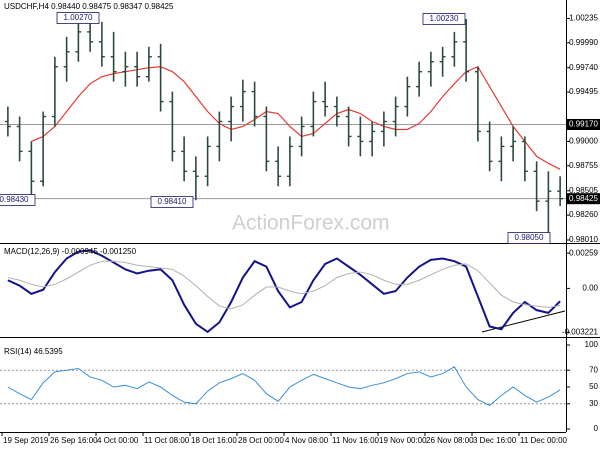 This screenshot has width=600, height=450. What do you see at coordinates (583, 42) in the screenshot?
I see `y-tick-label: 0.99990` at bounding box center [583, 42].